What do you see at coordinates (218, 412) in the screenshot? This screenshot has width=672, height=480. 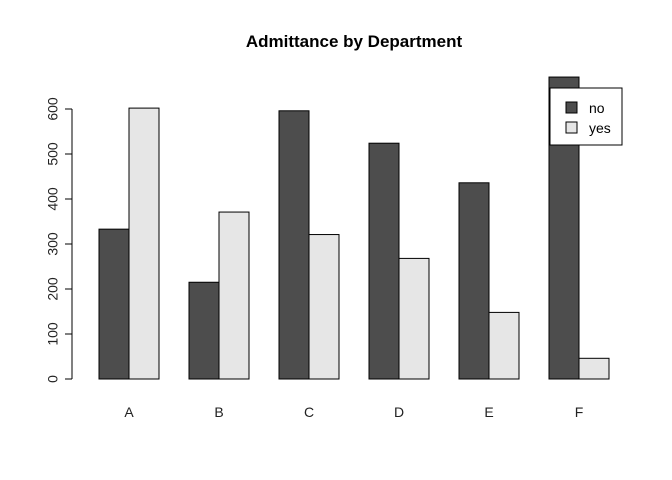 I see `x-tick-label: B` at bounding box center [218, 412].